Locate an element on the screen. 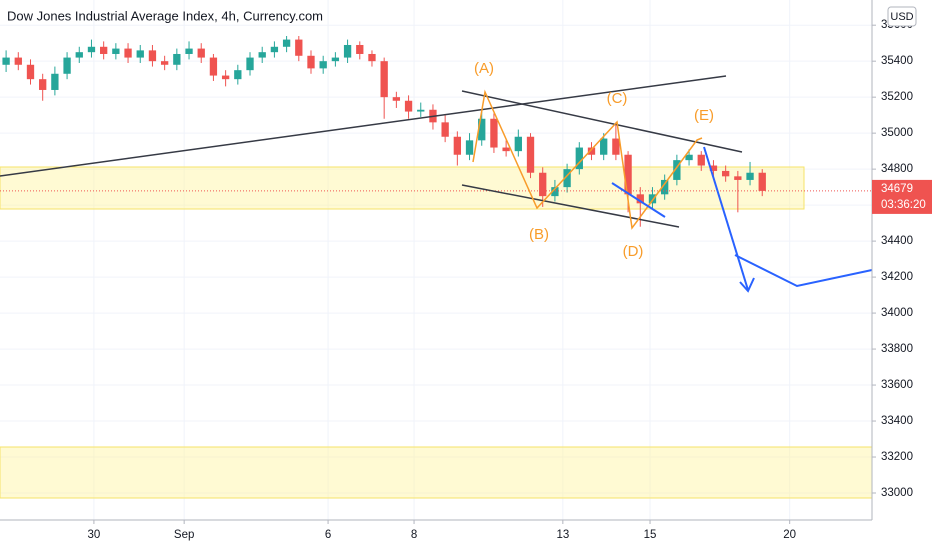  y-tick-label: 35400 is located at coordinates (897, 61).